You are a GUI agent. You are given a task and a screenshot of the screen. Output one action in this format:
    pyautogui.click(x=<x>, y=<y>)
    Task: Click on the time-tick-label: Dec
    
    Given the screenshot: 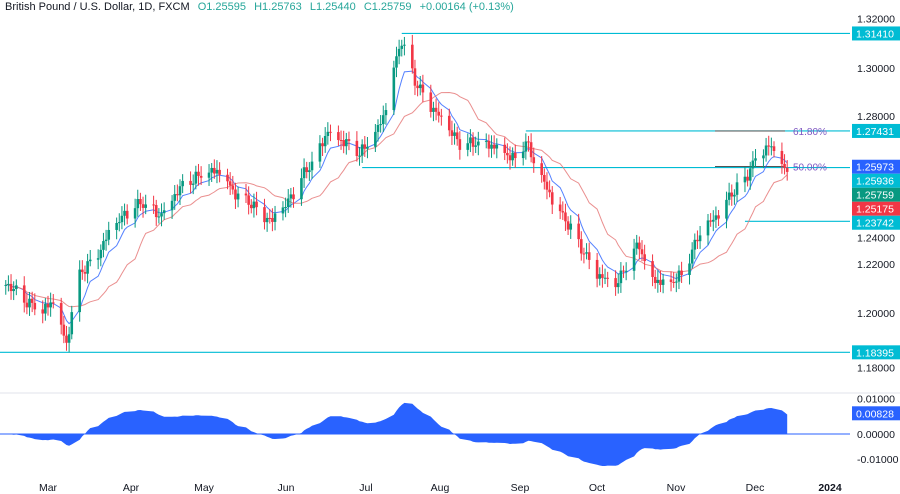 What is the action you would take?
    pyautogui.click(x=755, y=488)
    